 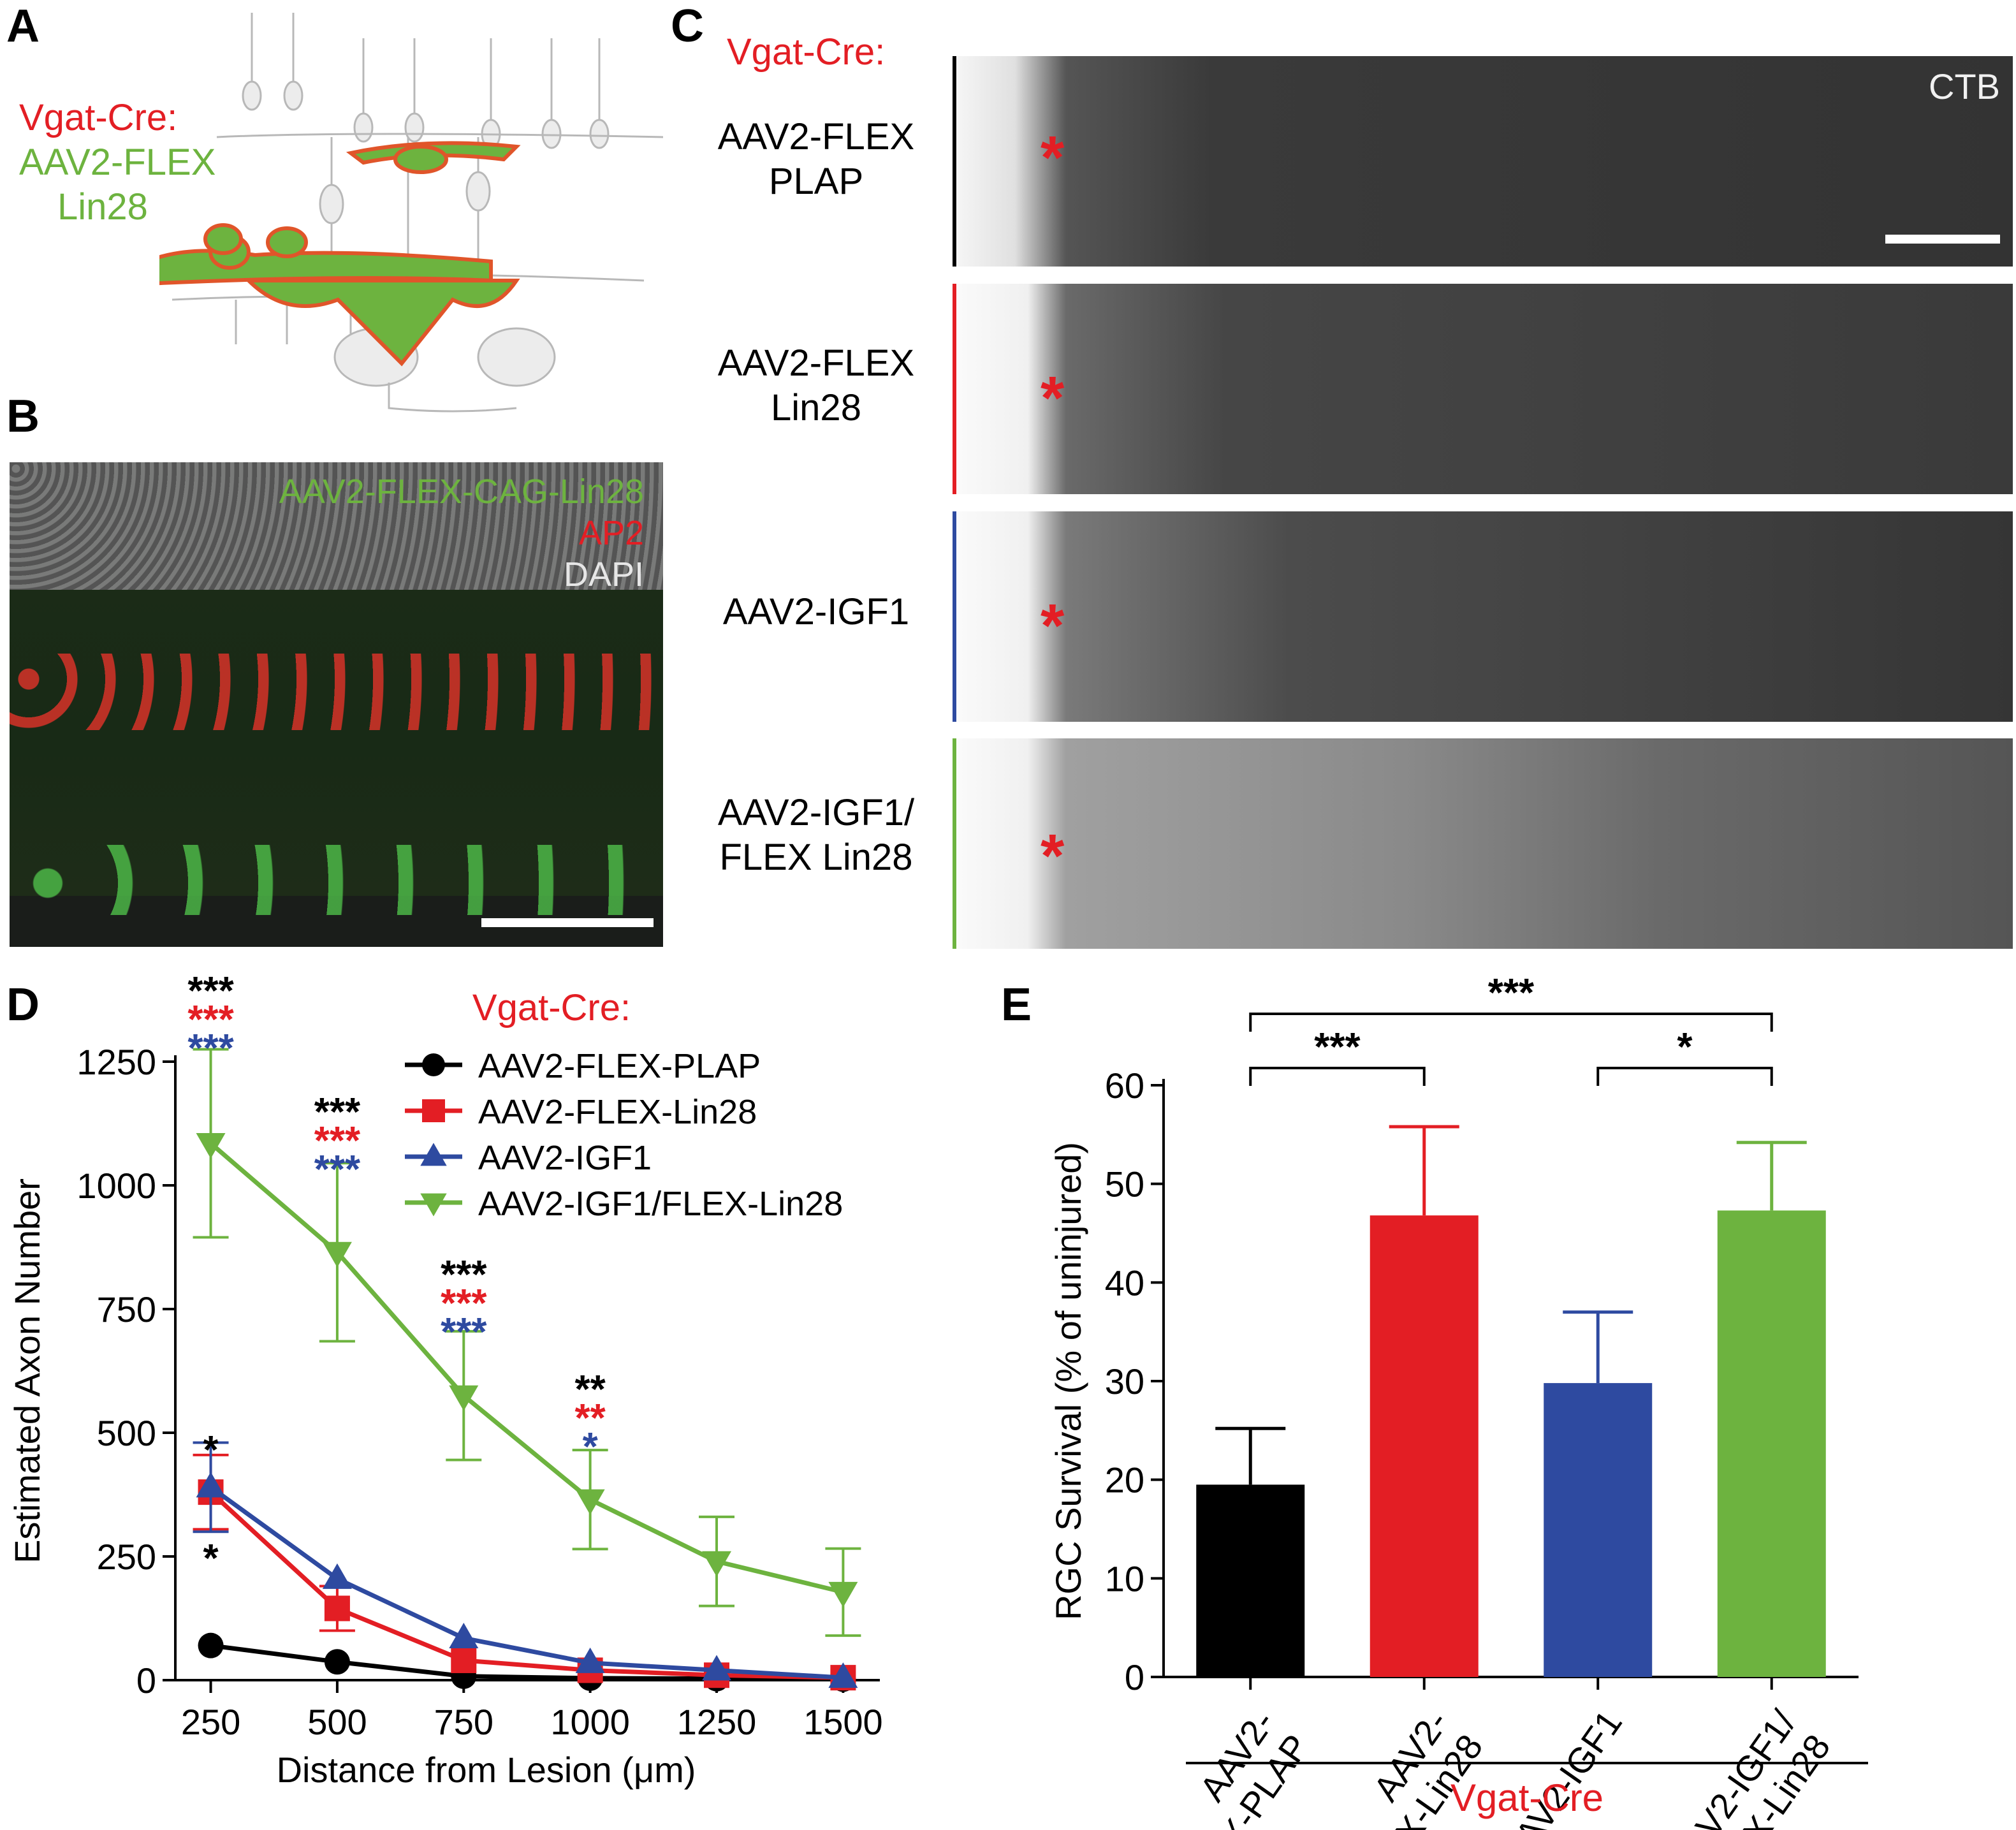 I want to click on y-tick-label: 1000, so click(x=116, y=1186).